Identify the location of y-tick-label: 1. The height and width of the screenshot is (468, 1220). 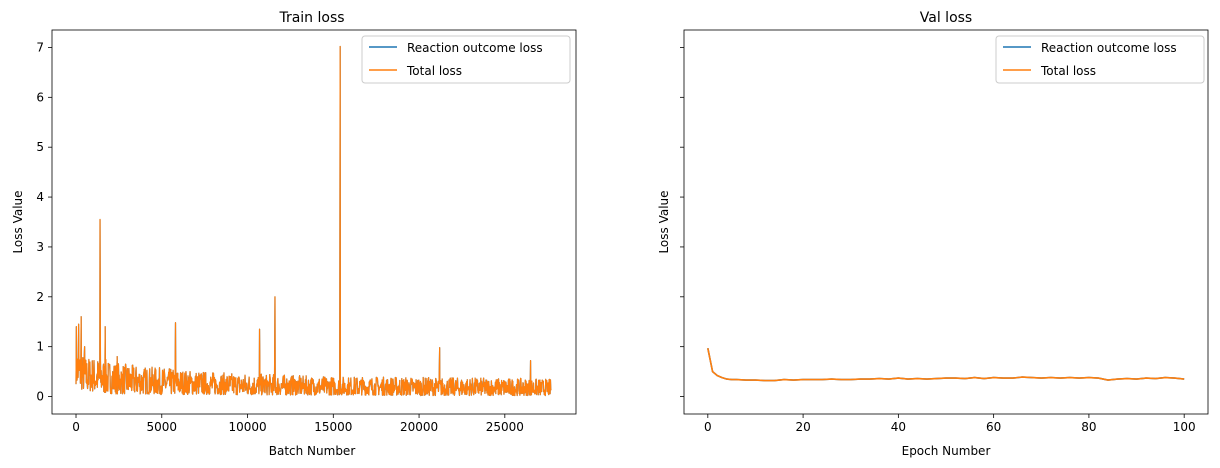
(40, 347).